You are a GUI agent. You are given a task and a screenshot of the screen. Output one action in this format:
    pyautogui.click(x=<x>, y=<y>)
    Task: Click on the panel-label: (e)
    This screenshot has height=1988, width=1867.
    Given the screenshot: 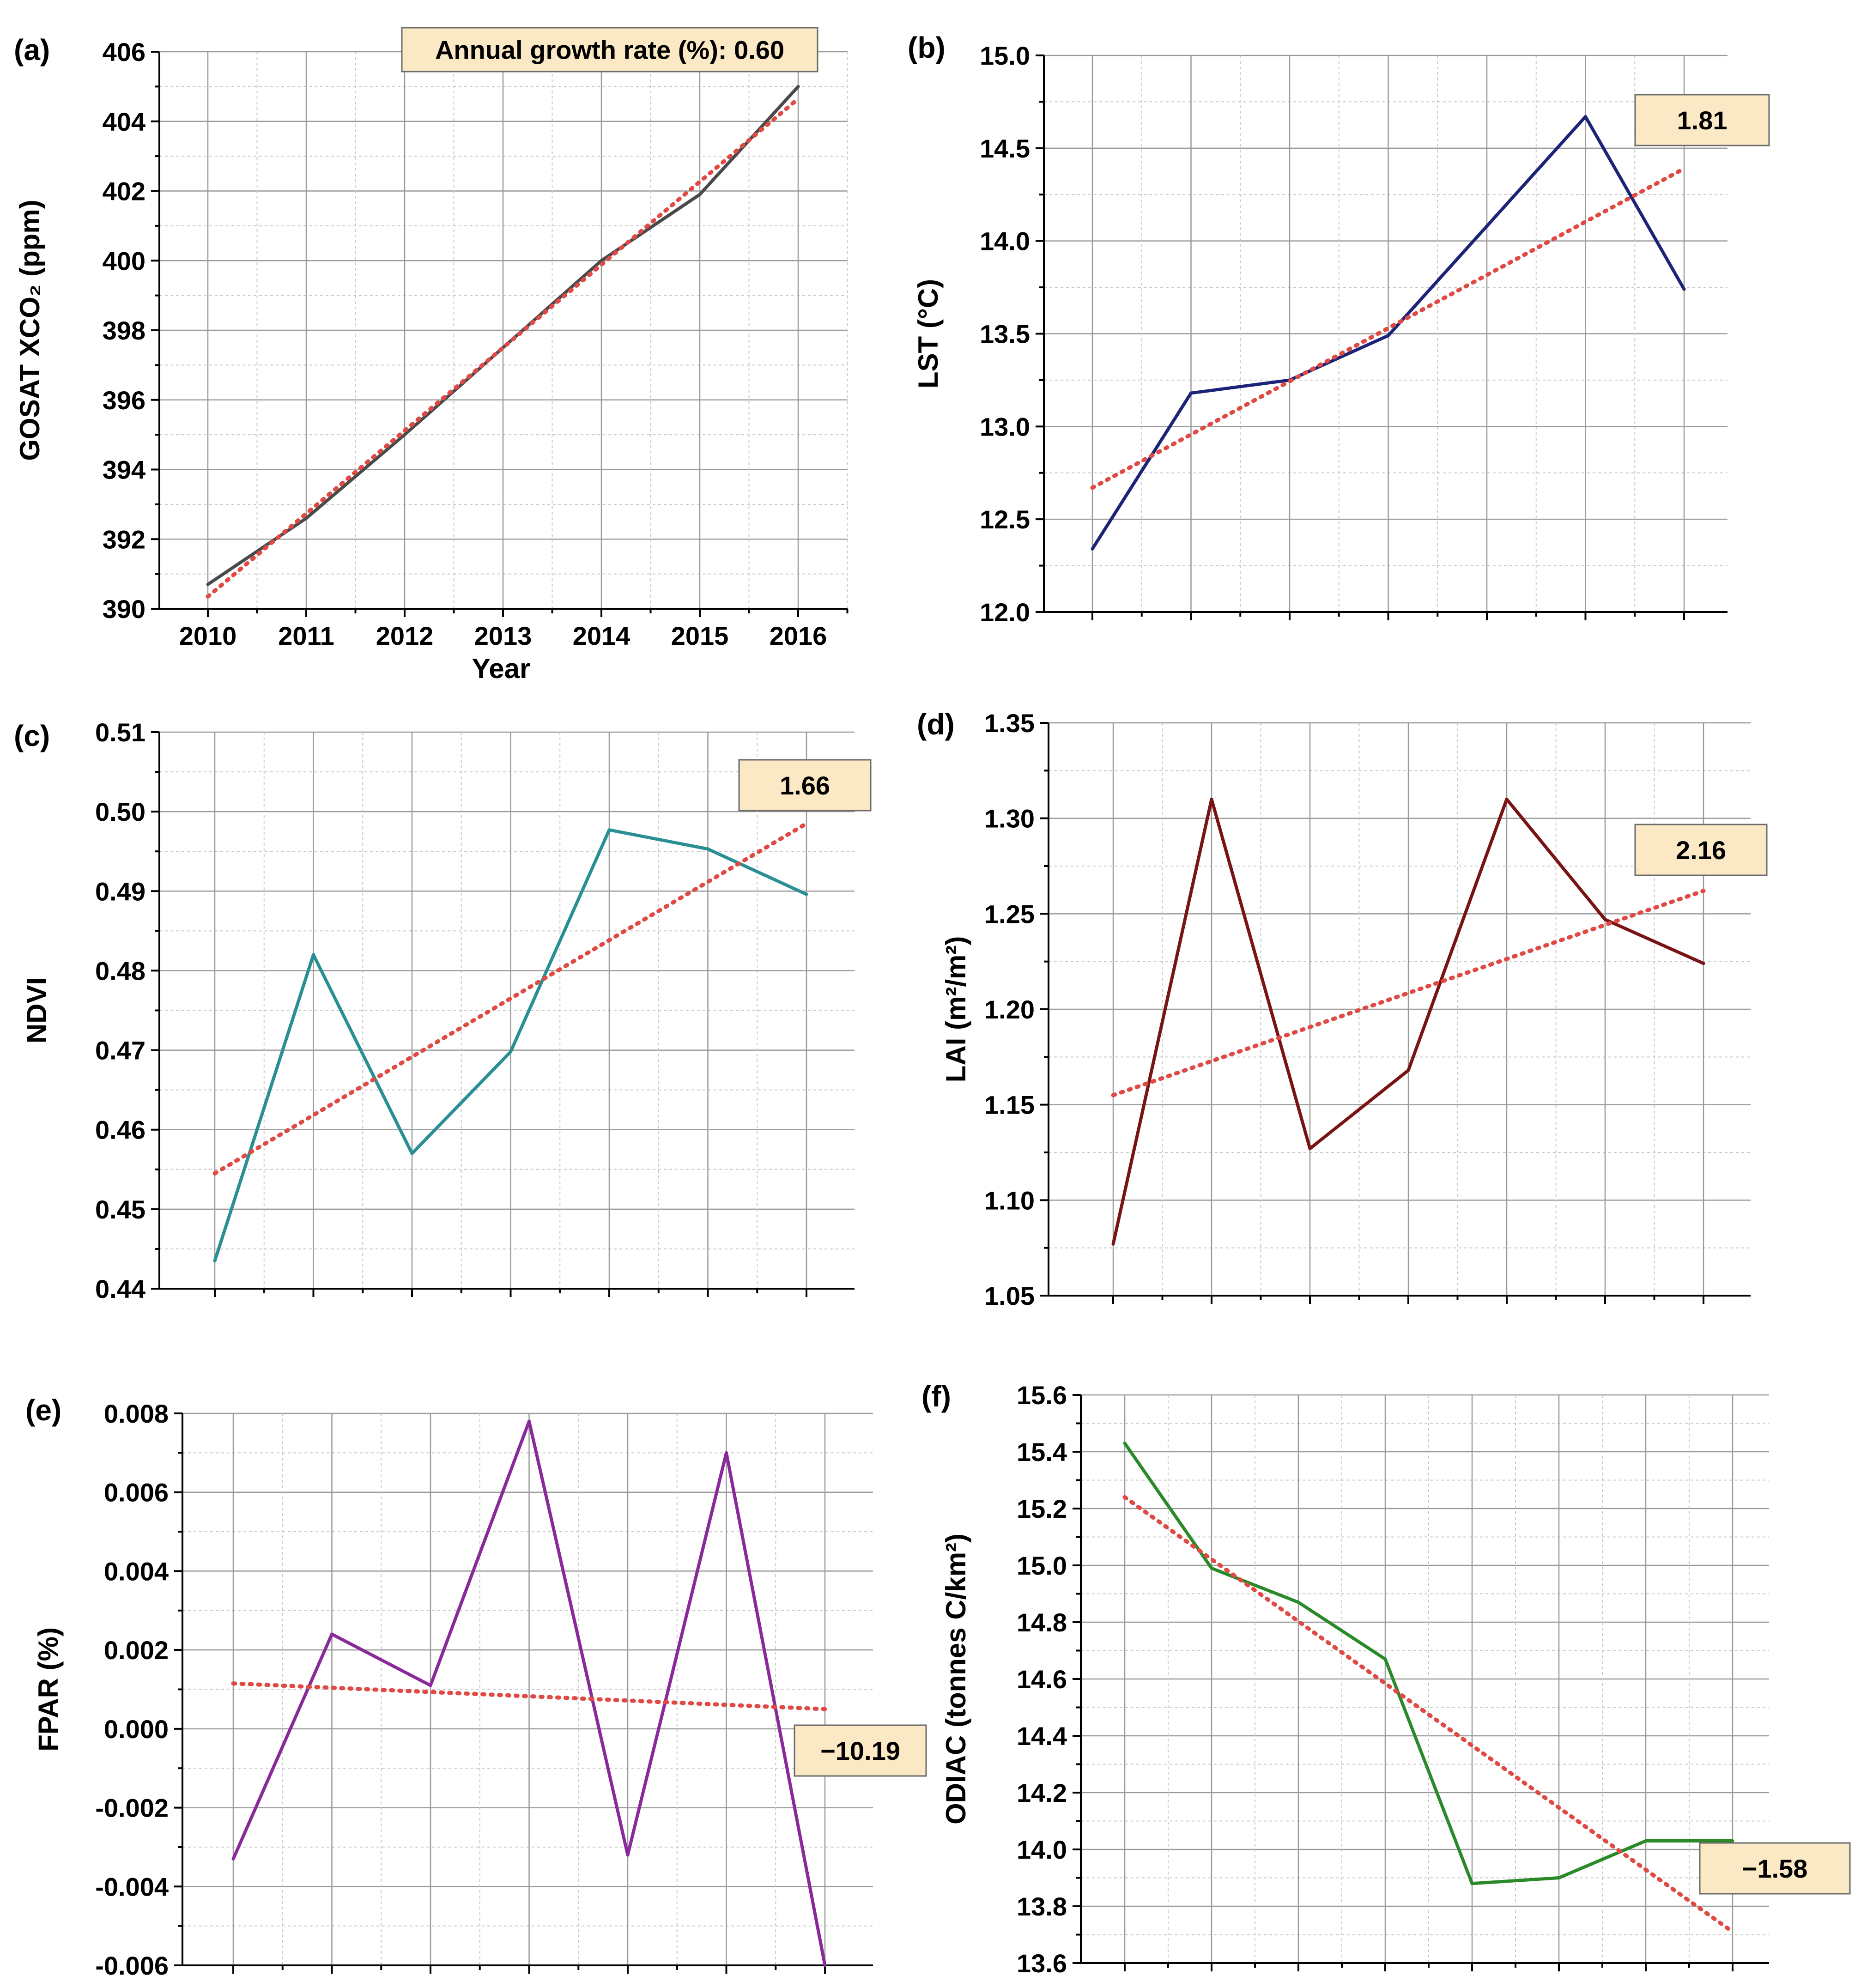 What is the action you would take?
    pyautogui.click(x=43, y=1410)
    